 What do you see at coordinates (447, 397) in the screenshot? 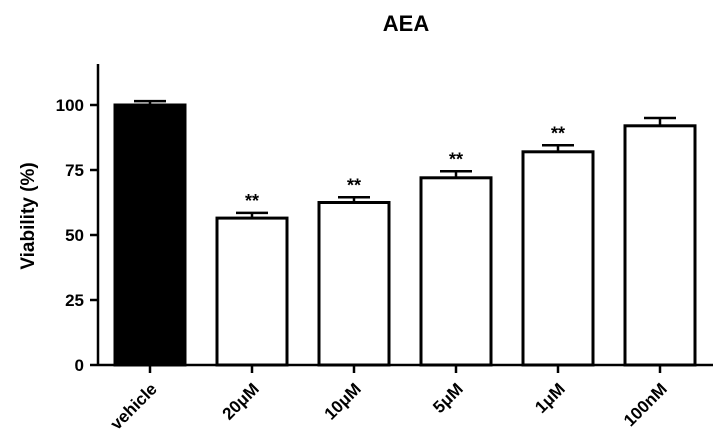
I see `x-tick-label: 5μM` at bounding box center [447, 397].